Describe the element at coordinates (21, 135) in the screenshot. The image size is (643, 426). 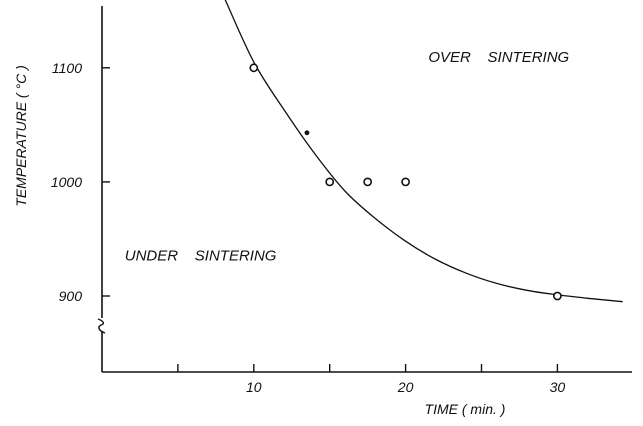
I see `y-axis-title: TEMPERATURE ( °C )` at that location.